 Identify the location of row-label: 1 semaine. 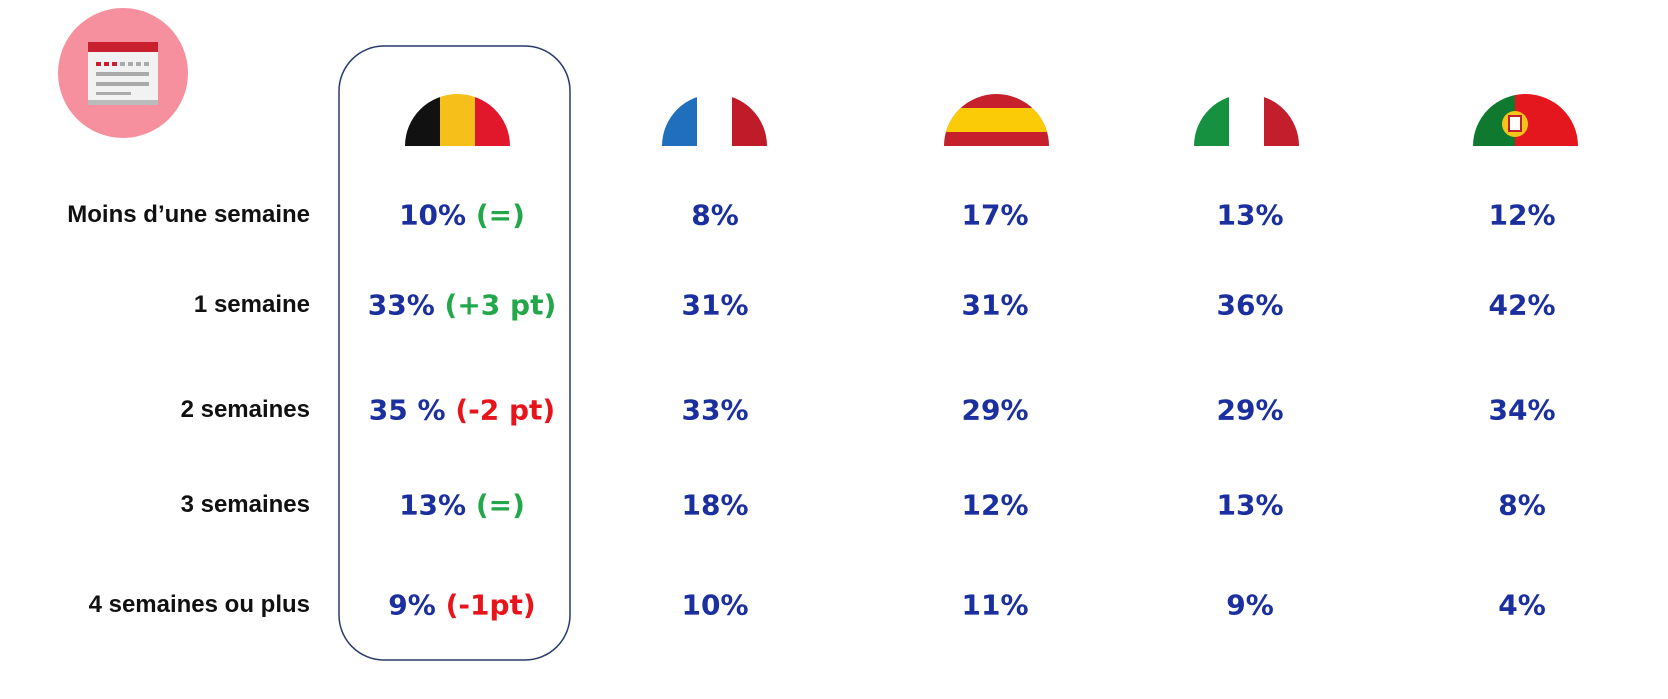
(251, 304).